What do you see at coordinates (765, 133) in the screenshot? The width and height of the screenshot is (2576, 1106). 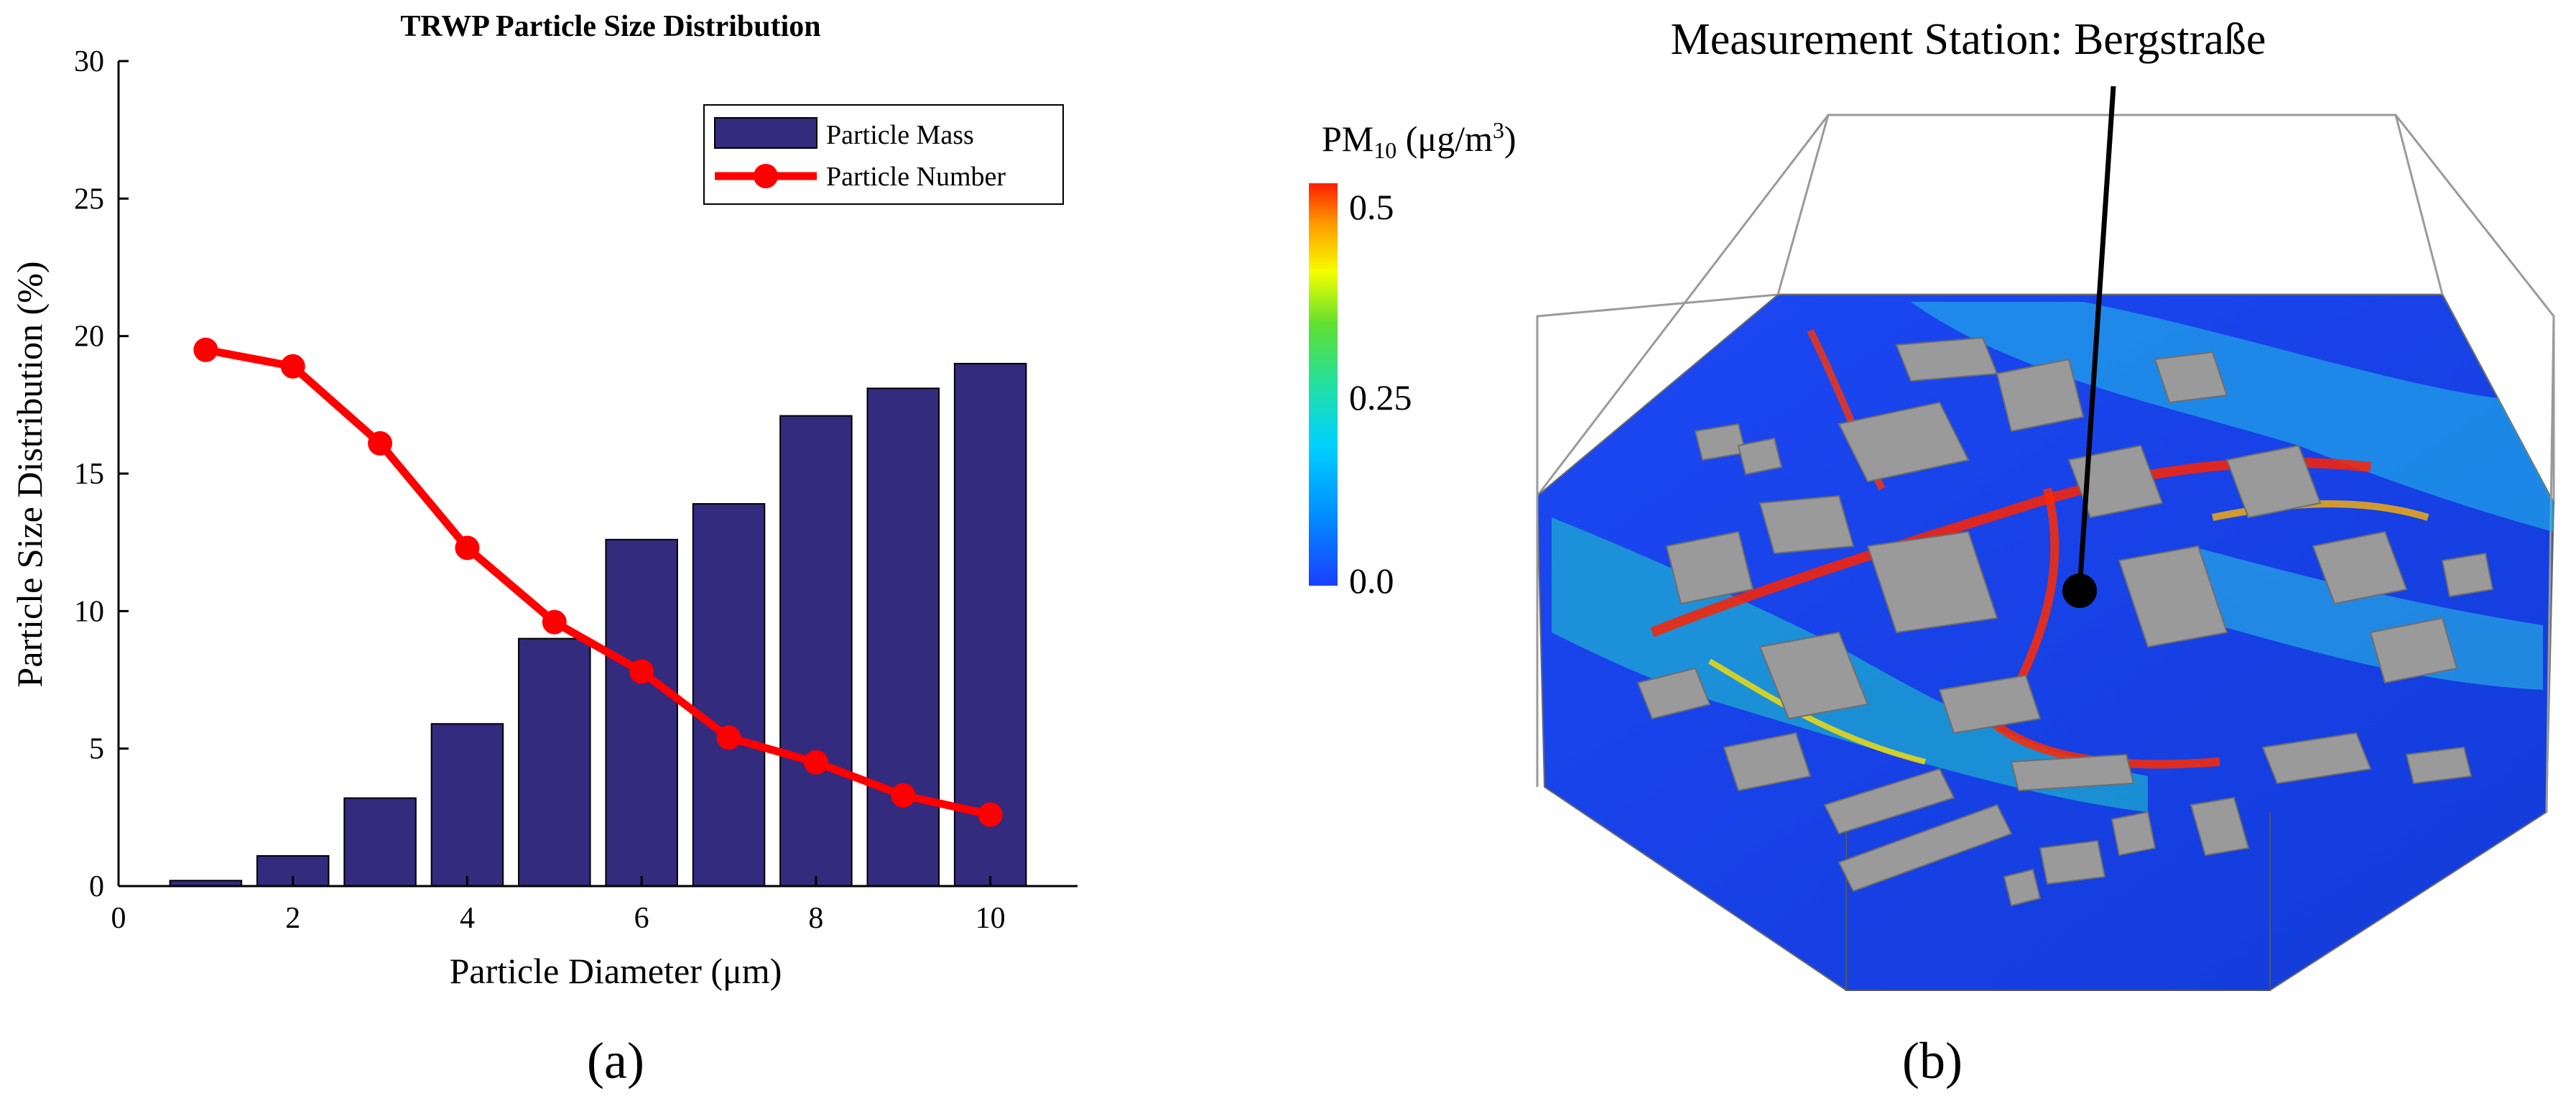 I see `legend-swatch-mass` at bounding box center [765, 133].